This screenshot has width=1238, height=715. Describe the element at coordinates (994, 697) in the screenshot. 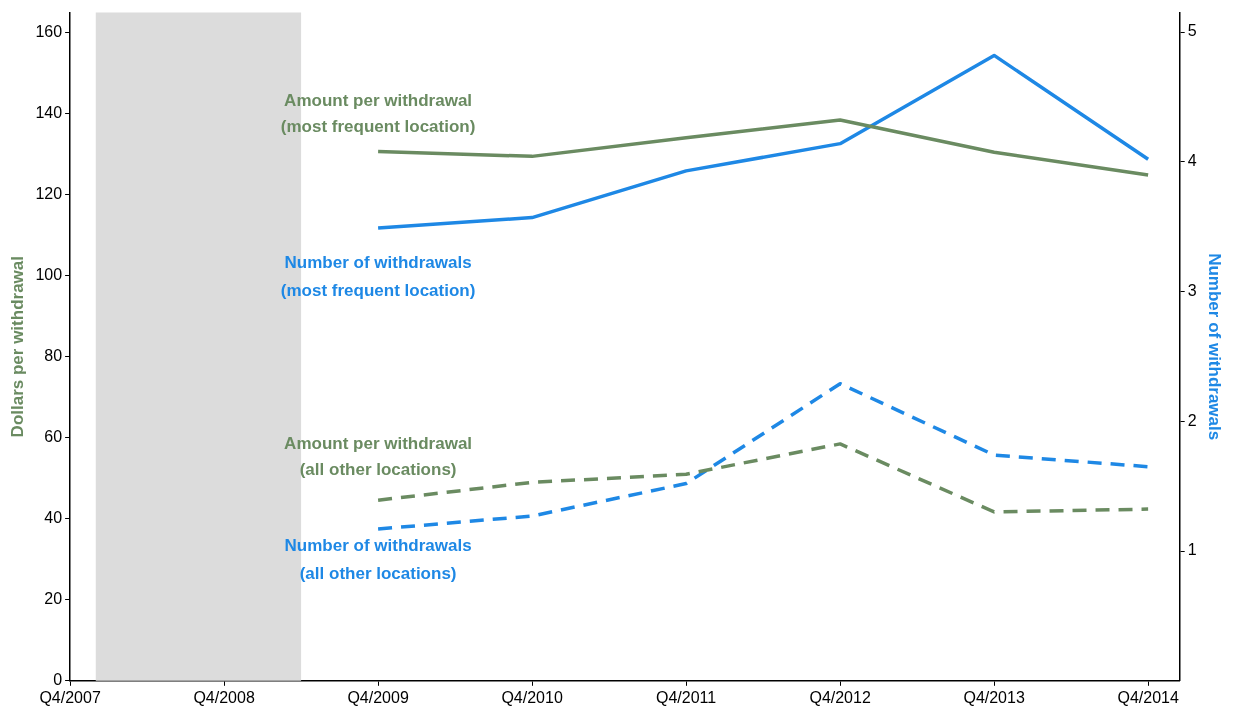

I see `x-tick-label: Q4/2013` at that location.